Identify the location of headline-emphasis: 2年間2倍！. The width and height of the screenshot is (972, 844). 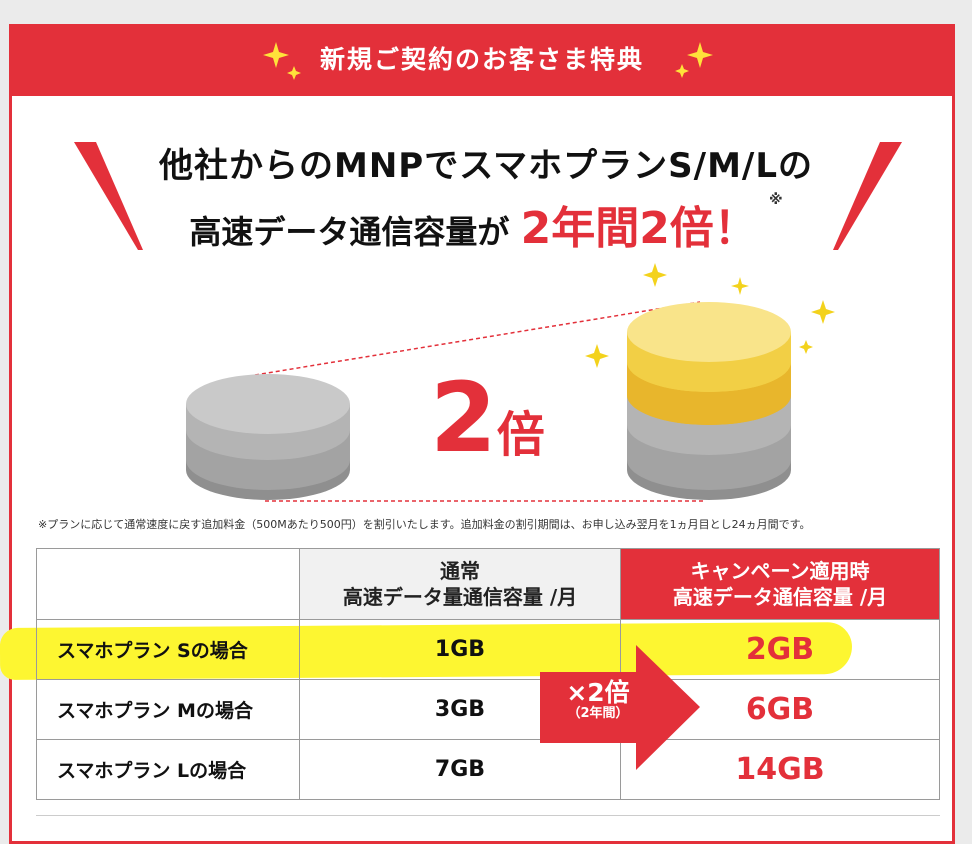
(639, 228).